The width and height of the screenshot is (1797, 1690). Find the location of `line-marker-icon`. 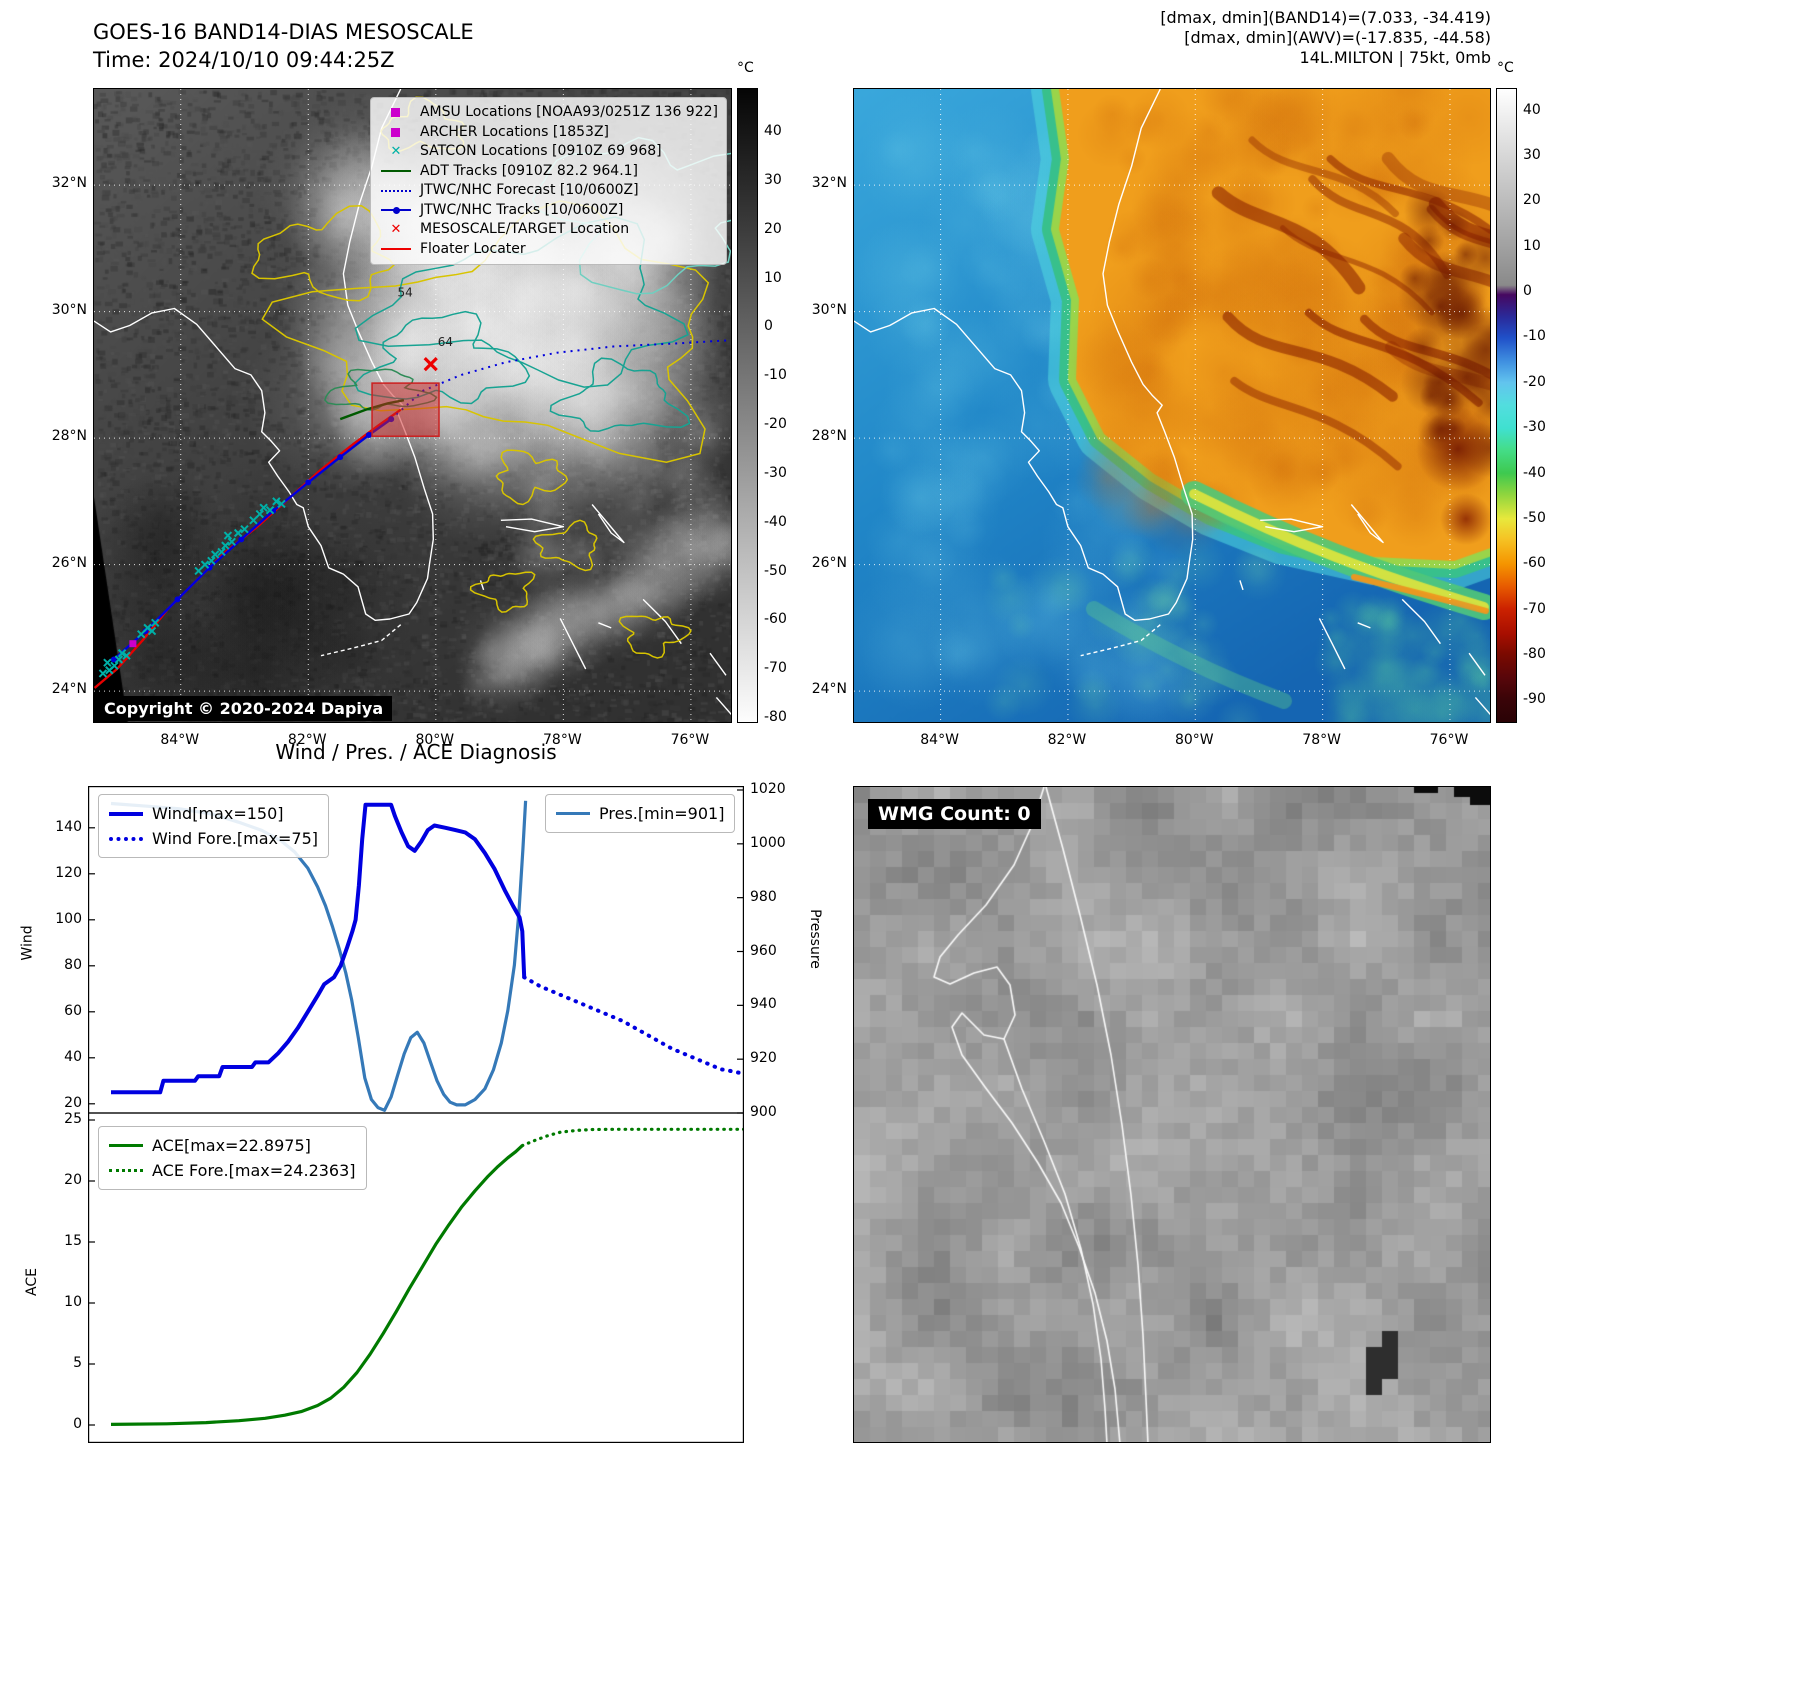

line-marker-icon is located at coordinates (396, 171).